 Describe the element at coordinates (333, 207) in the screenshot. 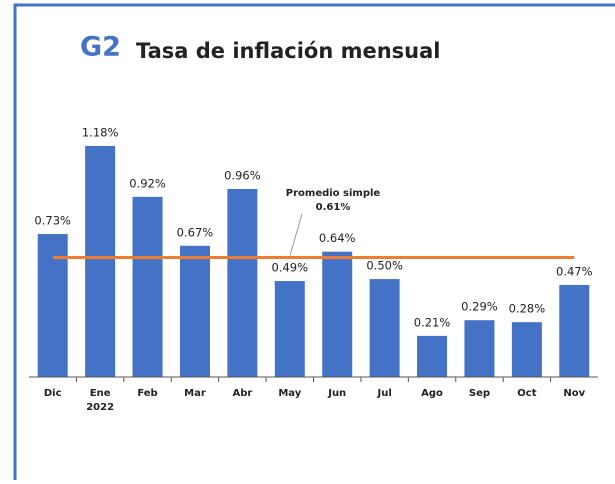

I see `annotation-value: 0.61%` at that location.